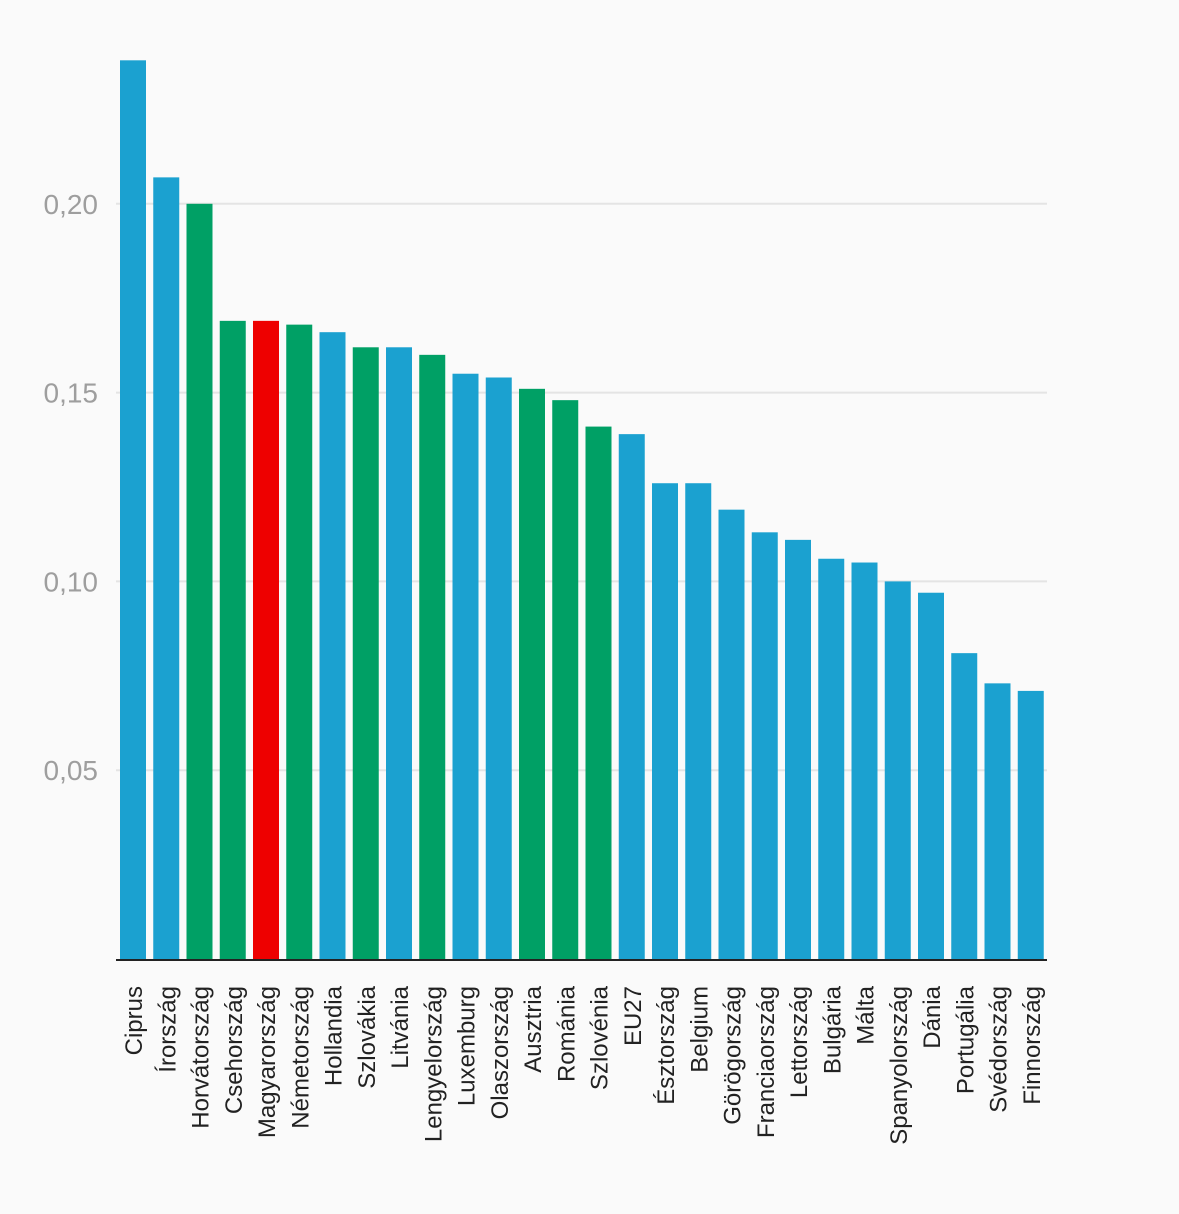 The image size is (1179, 1214). Describe the element at coordinates (334, 1035) in the screenshot. I see `x-tick-label: Hollandia` at that location.